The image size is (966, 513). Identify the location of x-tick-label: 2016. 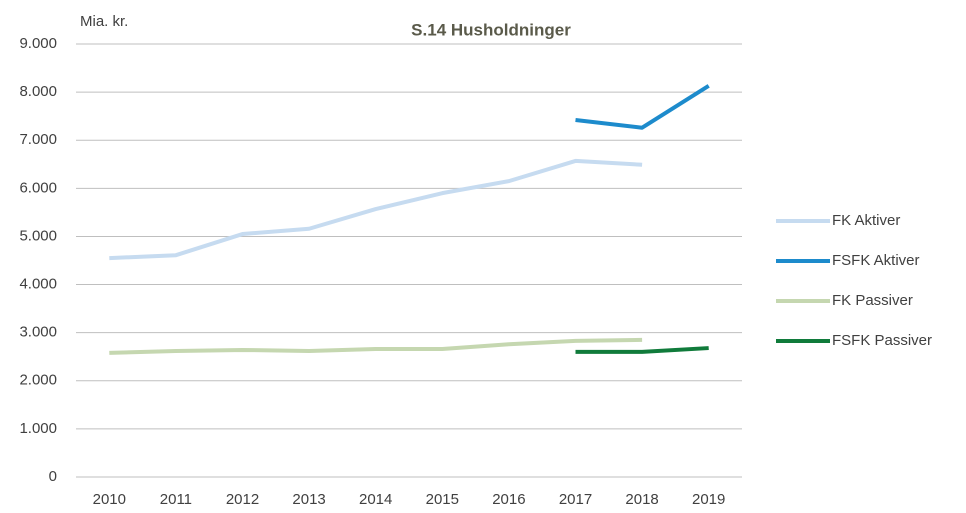
(508, 499).